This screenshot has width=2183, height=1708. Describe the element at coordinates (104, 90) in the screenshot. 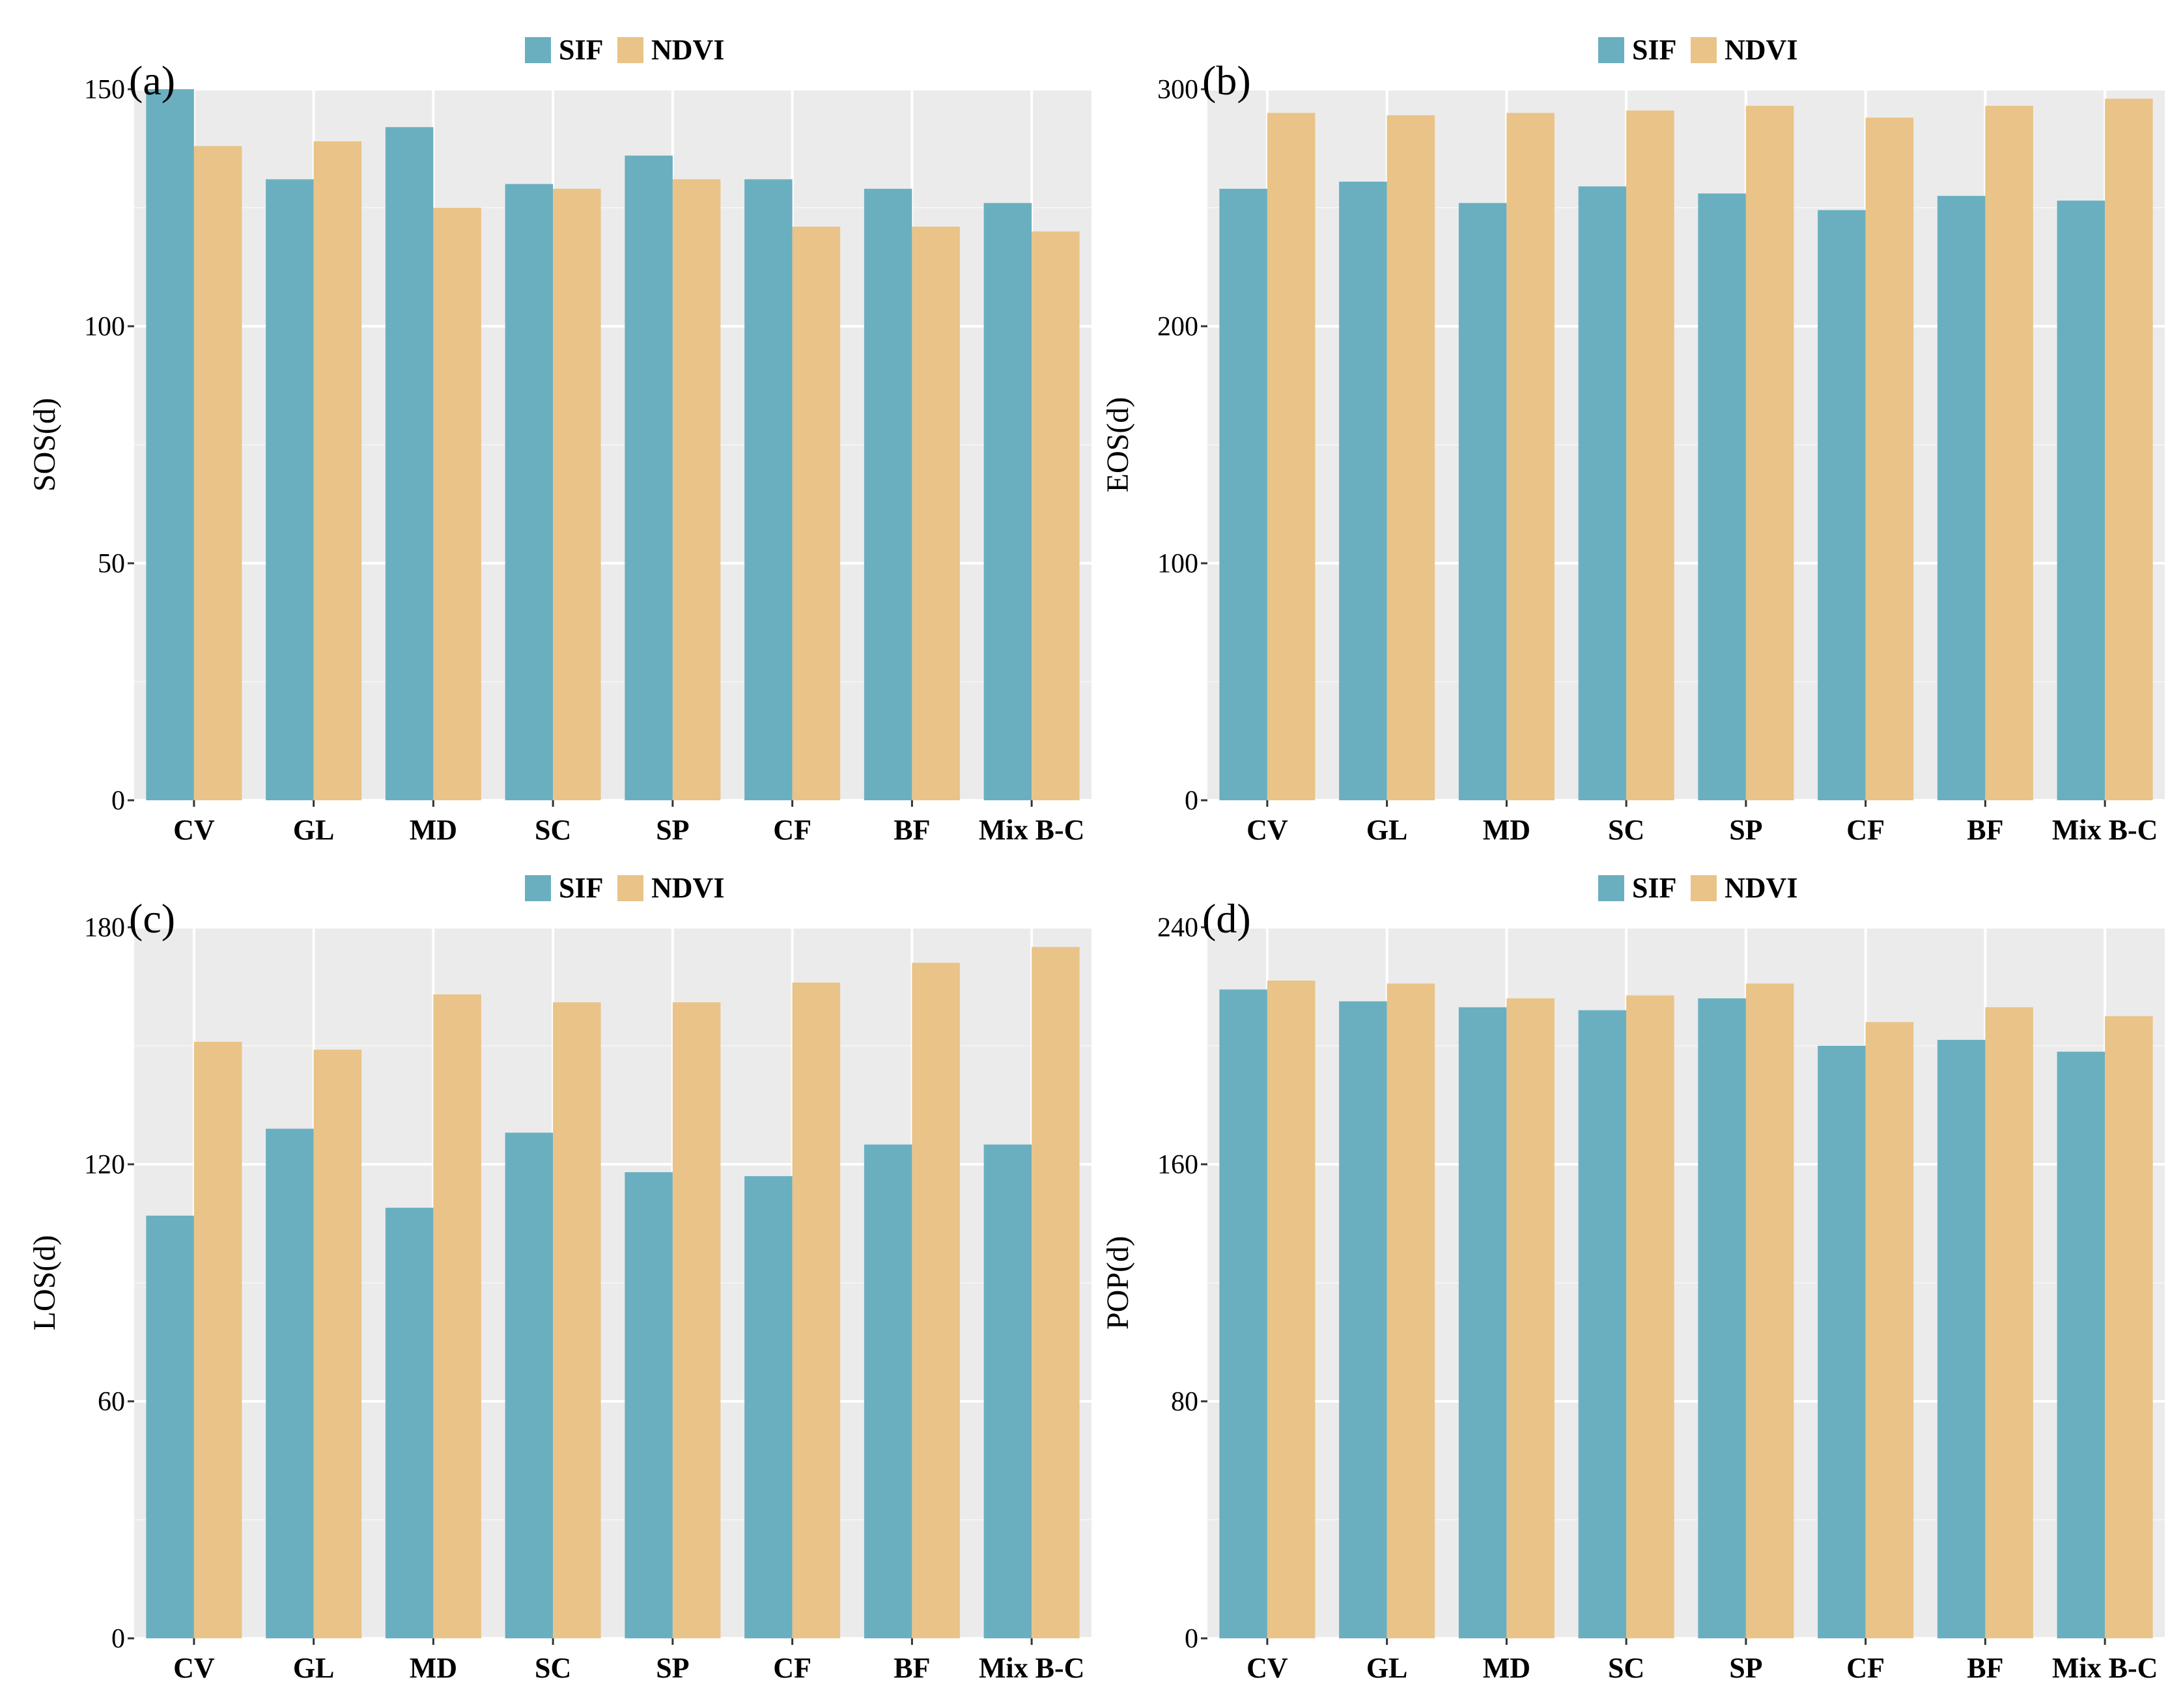

I see `y-tick-label: 150` at that location.